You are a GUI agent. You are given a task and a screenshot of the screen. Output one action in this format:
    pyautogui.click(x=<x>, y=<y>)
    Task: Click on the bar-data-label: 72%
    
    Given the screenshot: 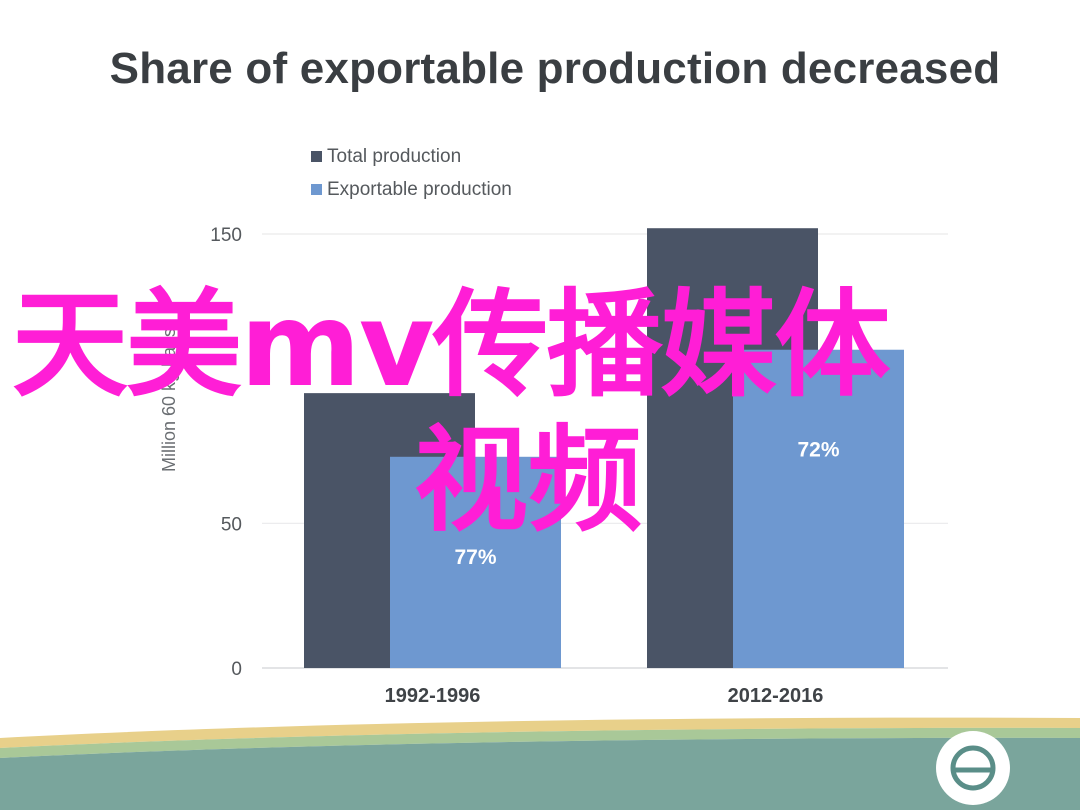 What is the action you would take?
    pyautogui.click(x=818, y=450)
    